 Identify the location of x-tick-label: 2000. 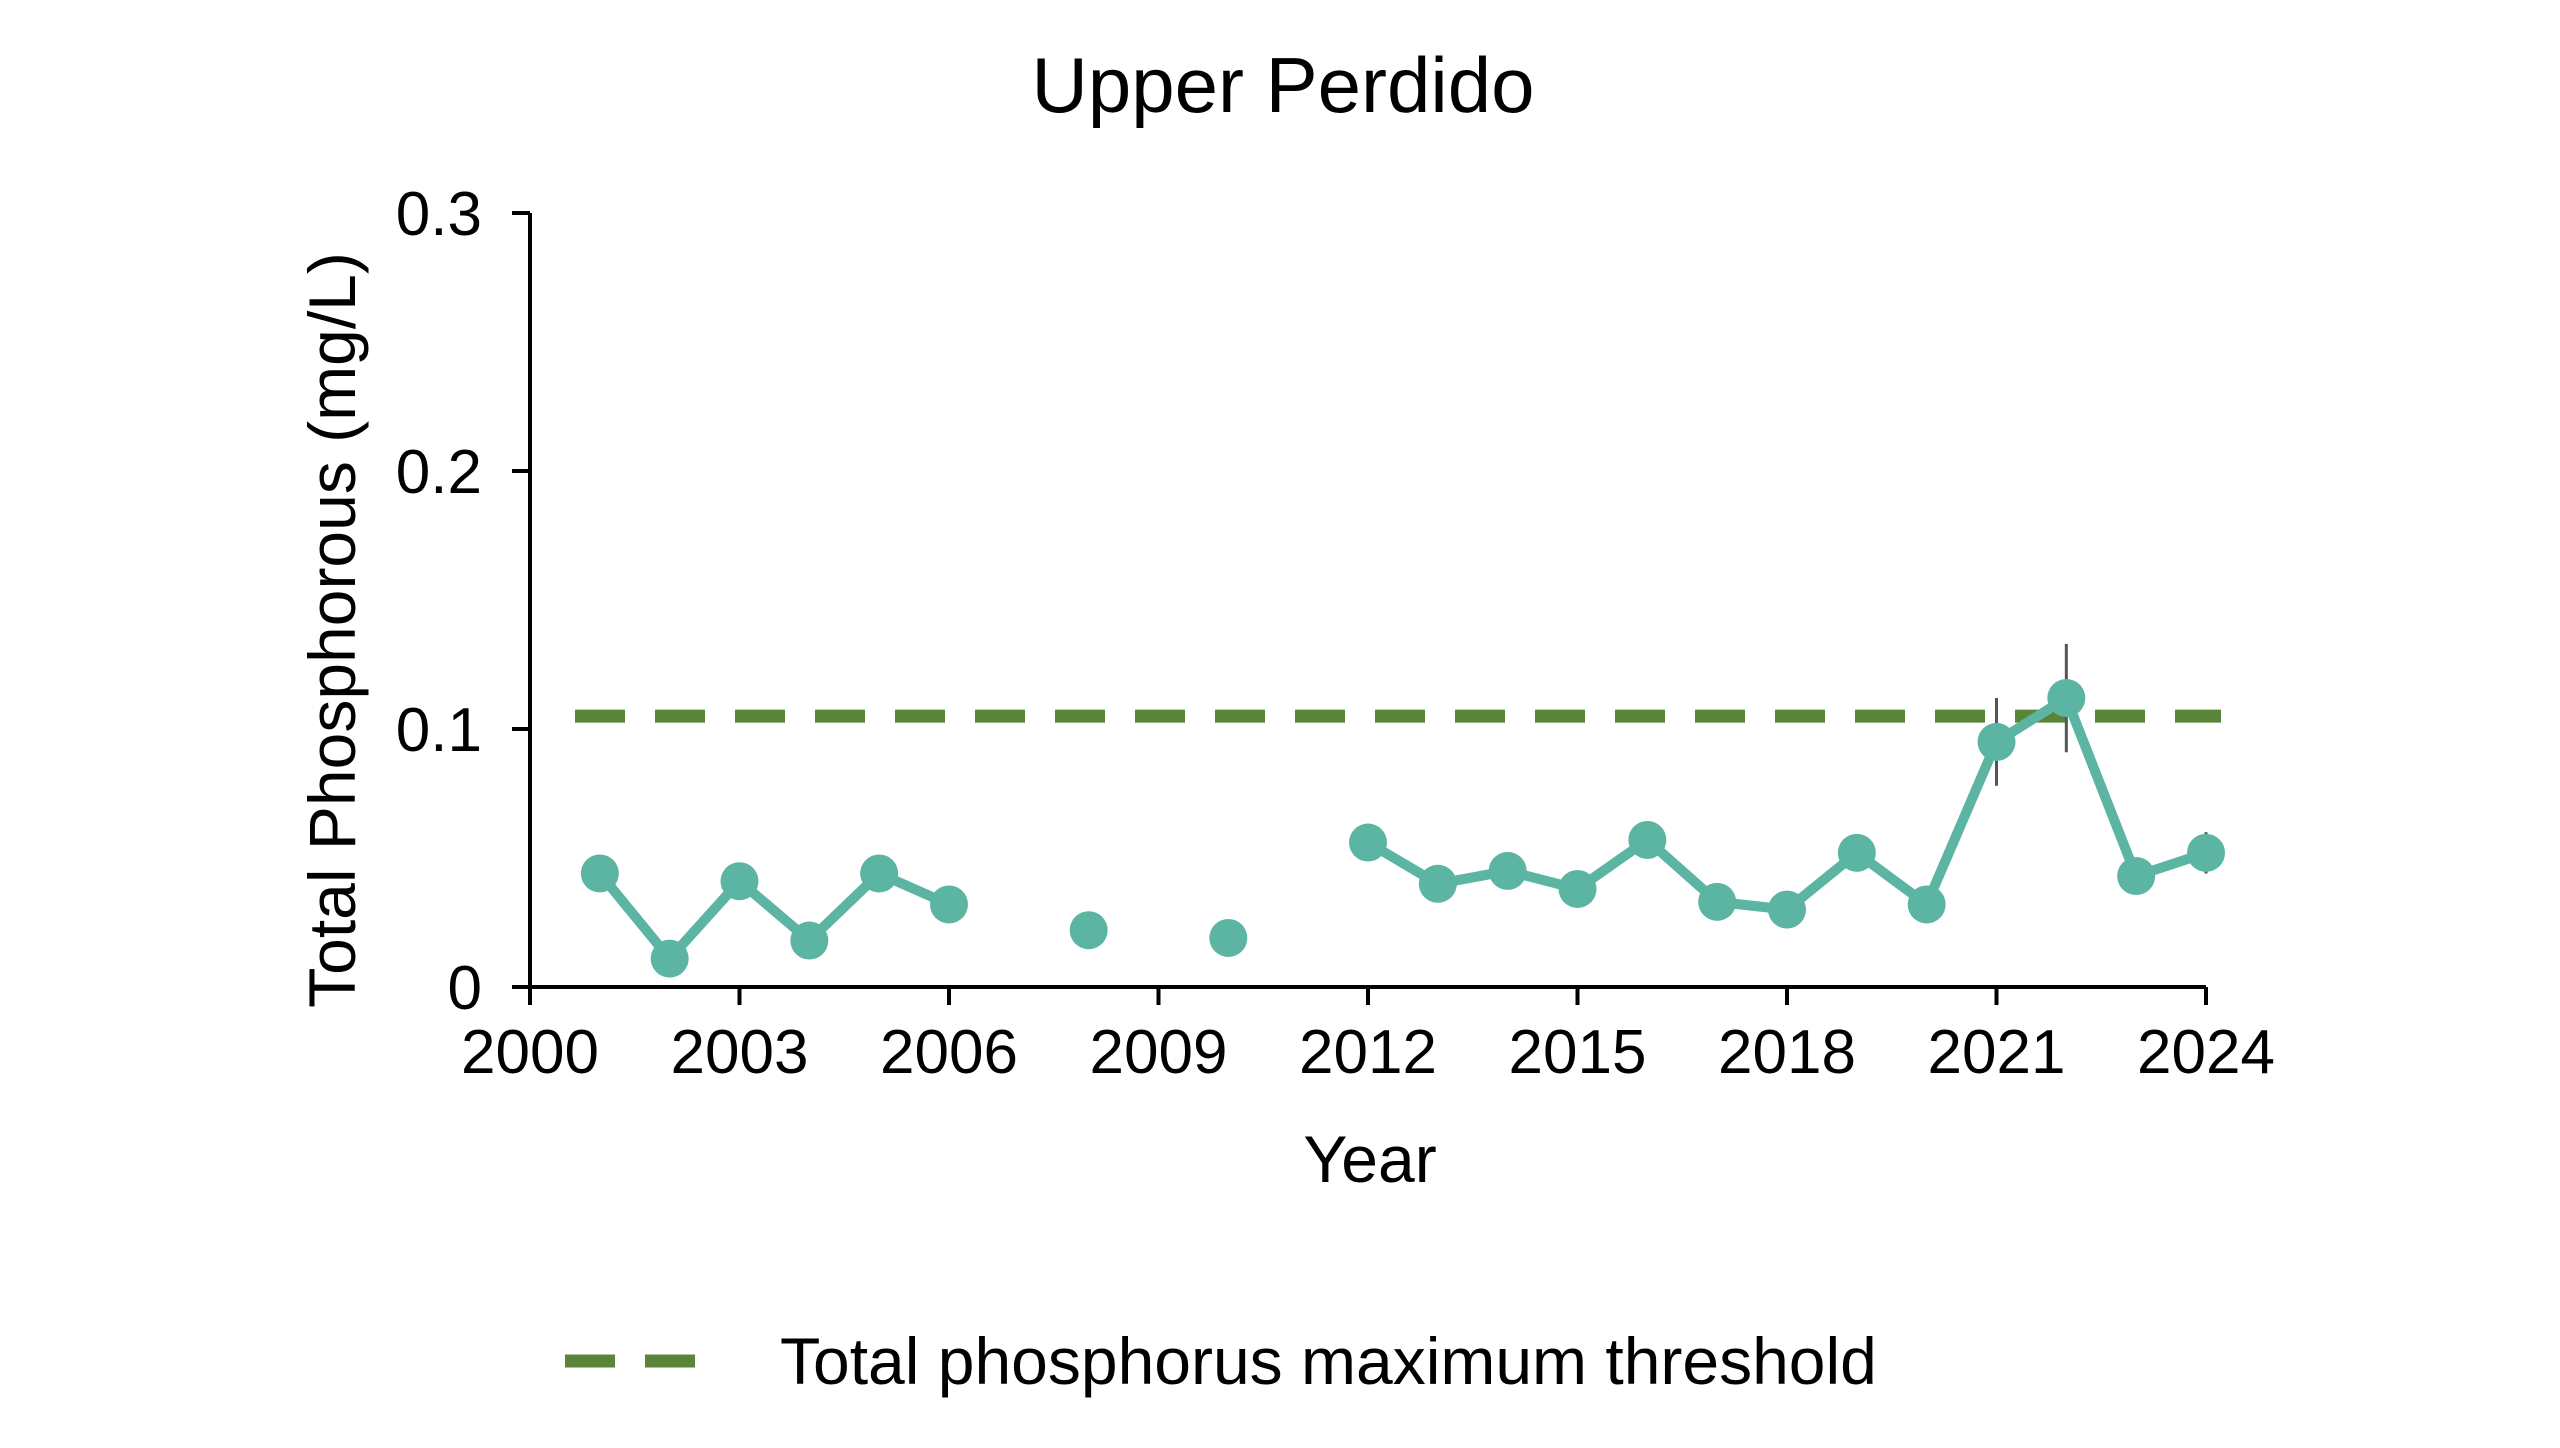
(530, 1052).